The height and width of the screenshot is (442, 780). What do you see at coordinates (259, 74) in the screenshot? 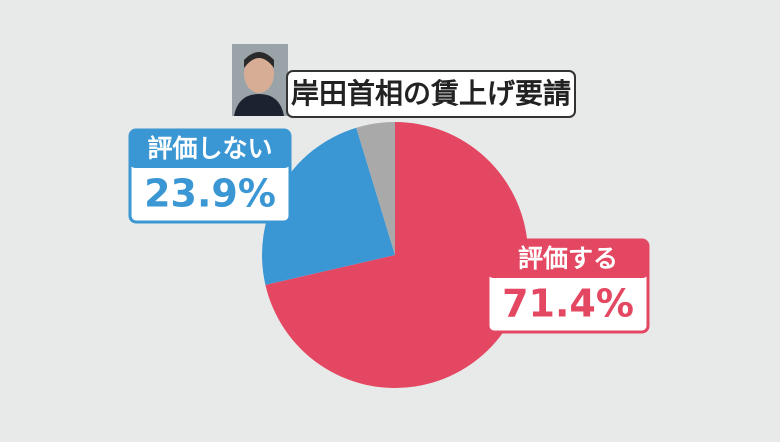
I see `portrait-face` at bounding box center [259, 74].